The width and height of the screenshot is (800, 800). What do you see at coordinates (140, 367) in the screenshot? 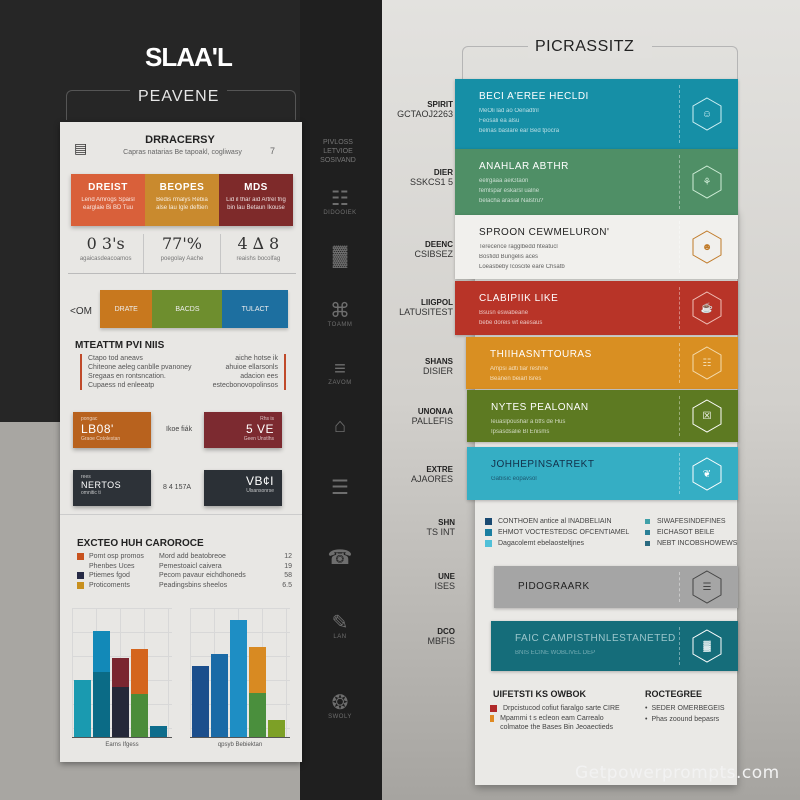
I see `metric-item: Chiteone aeleg canblle pvanoney` at bounding box center [140, 367].